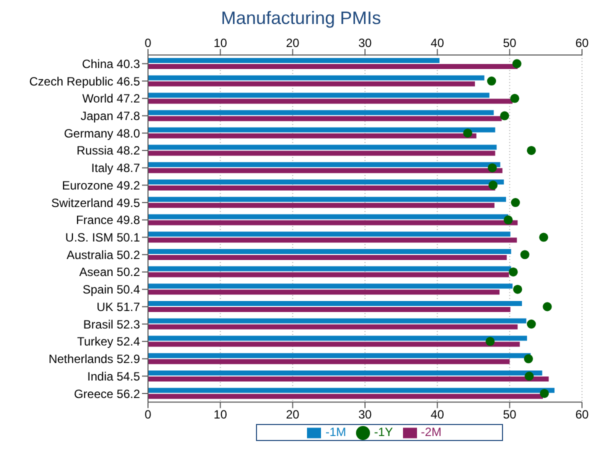  Describe the element at coordinates (293, 43) in the screenshot. I see `x-tick-label: 20` at that location.